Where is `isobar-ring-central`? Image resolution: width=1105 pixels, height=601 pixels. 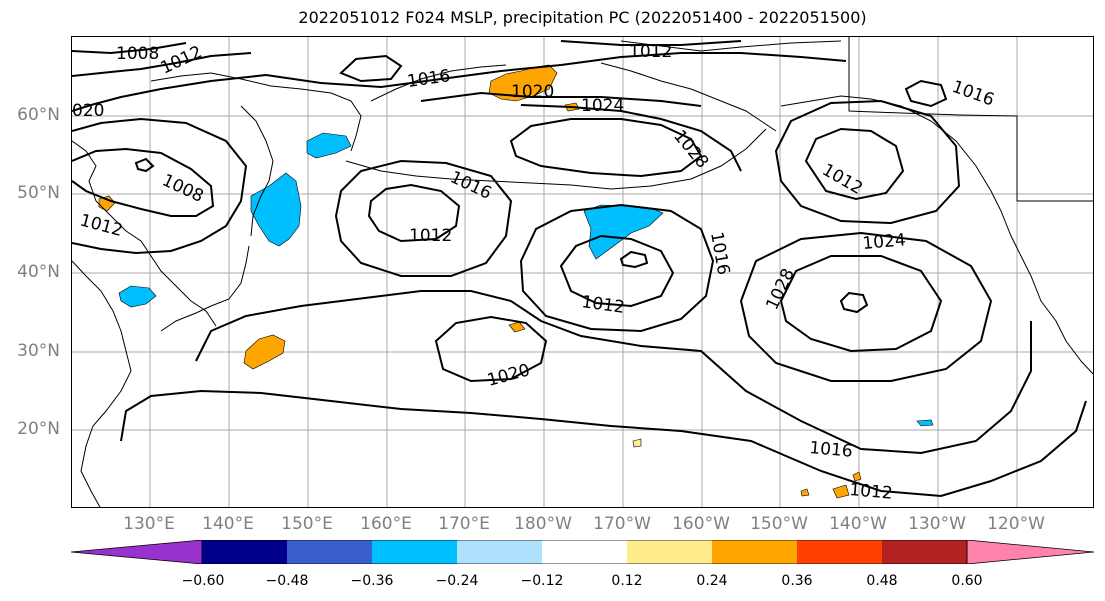 isobar-ring-central is located at coordinates (634, 259).